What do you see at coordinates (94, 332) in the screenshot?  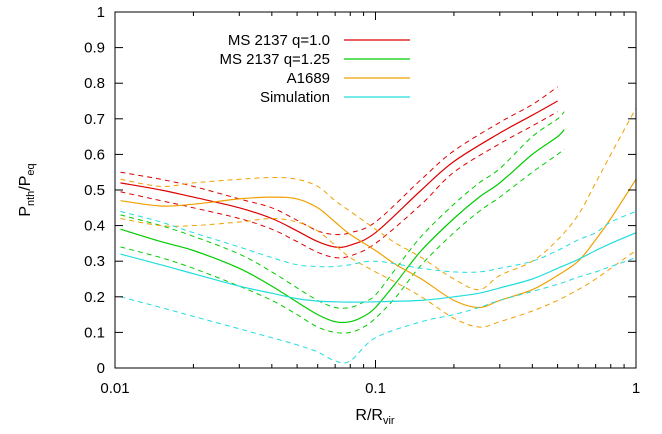 I see `y-tick-label: 0.1` at bounding box center [94, 332].